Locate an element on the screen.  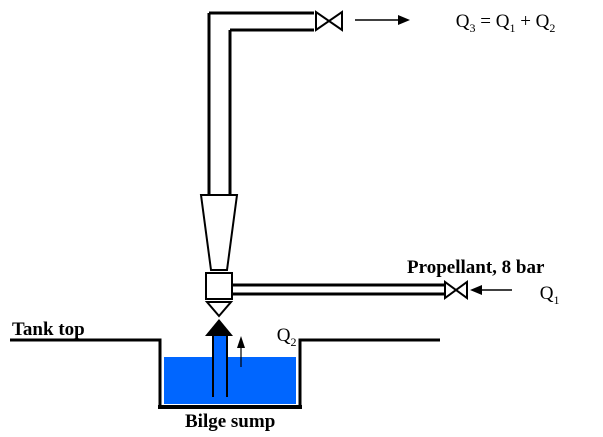
propellant-valve-icon is located at coordinates (456, 290).